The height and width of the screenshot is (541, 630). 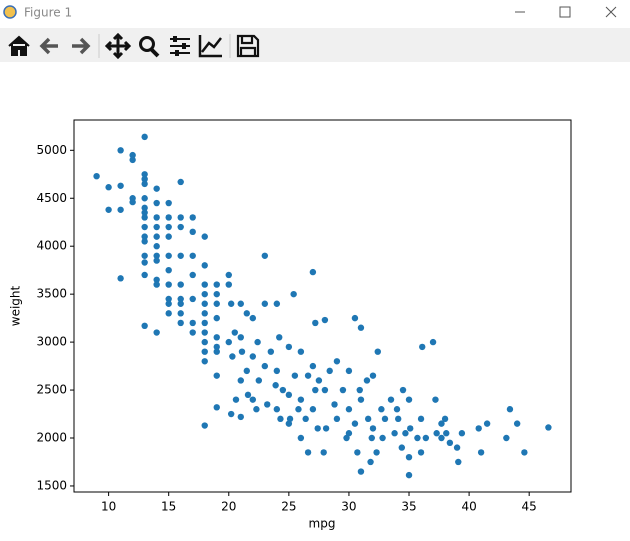 What do you see at coordinates (19, 45) in the screenshot?
I see `home-button` at bounding box center [19, 45].